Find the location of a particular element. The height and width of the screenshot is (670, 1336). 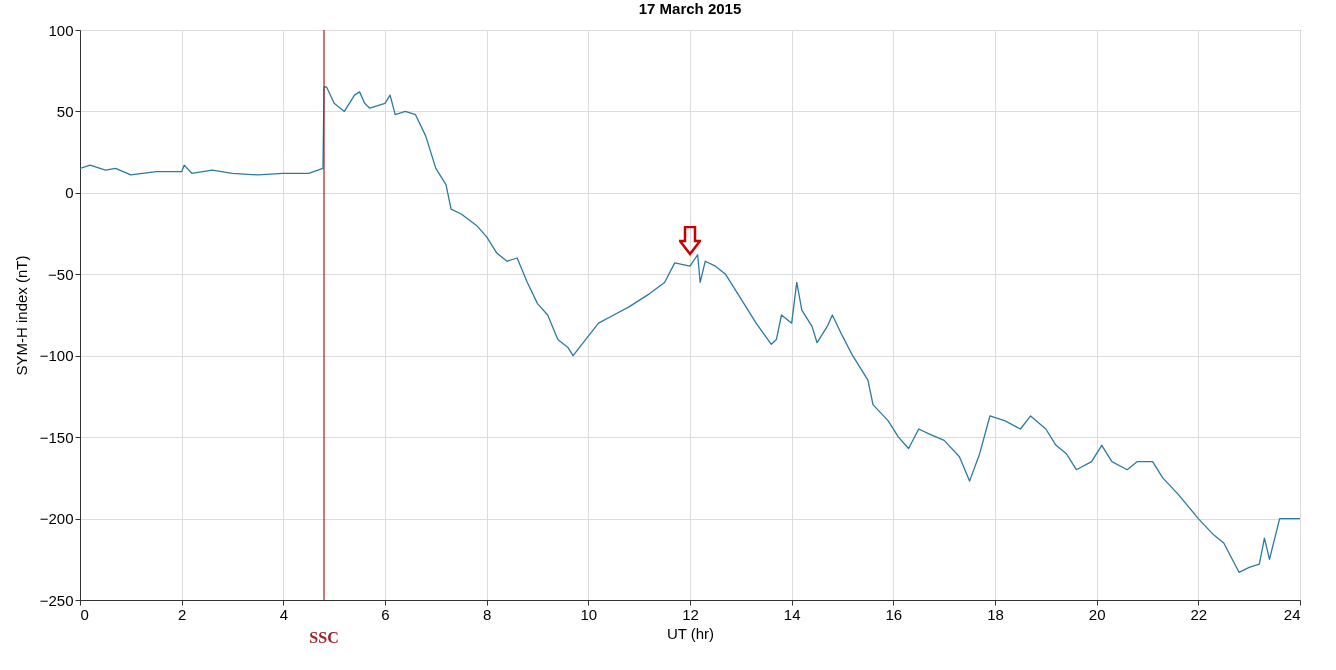

x-tick-label: 22 is located at coordinates (1199, 614).